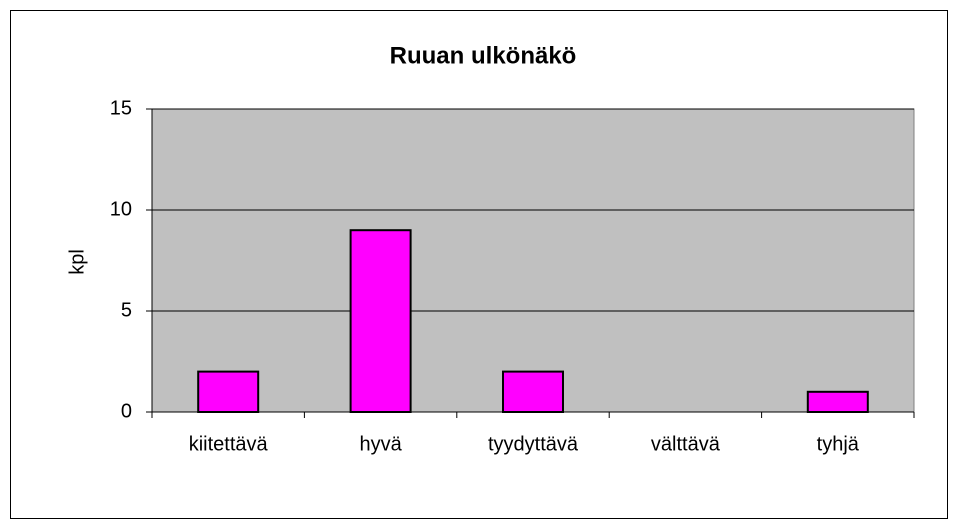 This screenshot has width=958, height=529. Describe the element at coordinates (533, 444) in the screenshot. I see `x-tick-label: tyydyttävä` at that location.